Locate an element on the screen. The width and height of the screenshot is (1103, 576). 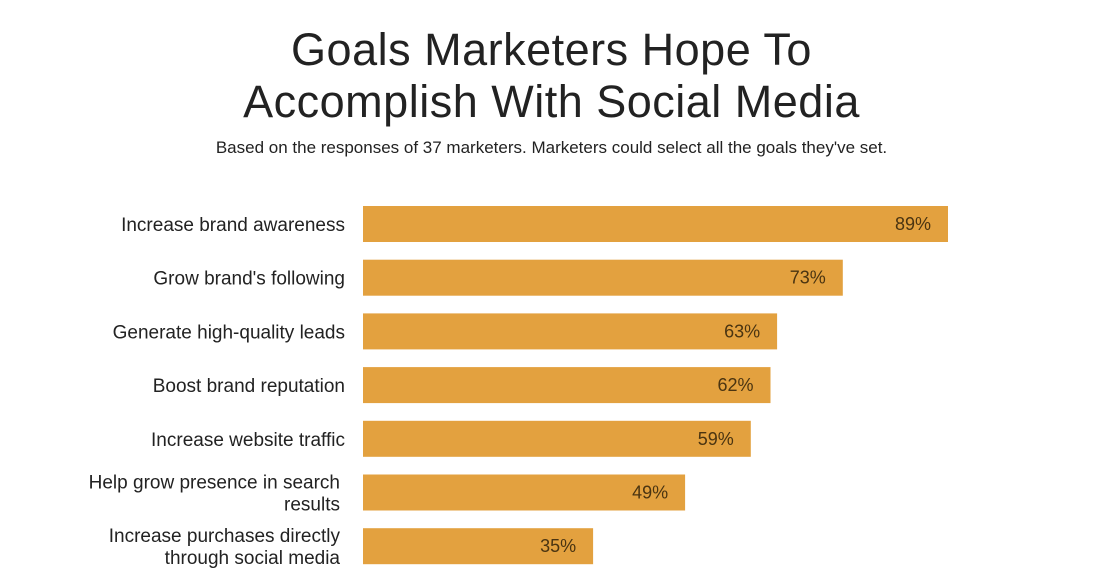
category-label-6-line-1: Help grow presence in search is located at coordinates (214, 483).